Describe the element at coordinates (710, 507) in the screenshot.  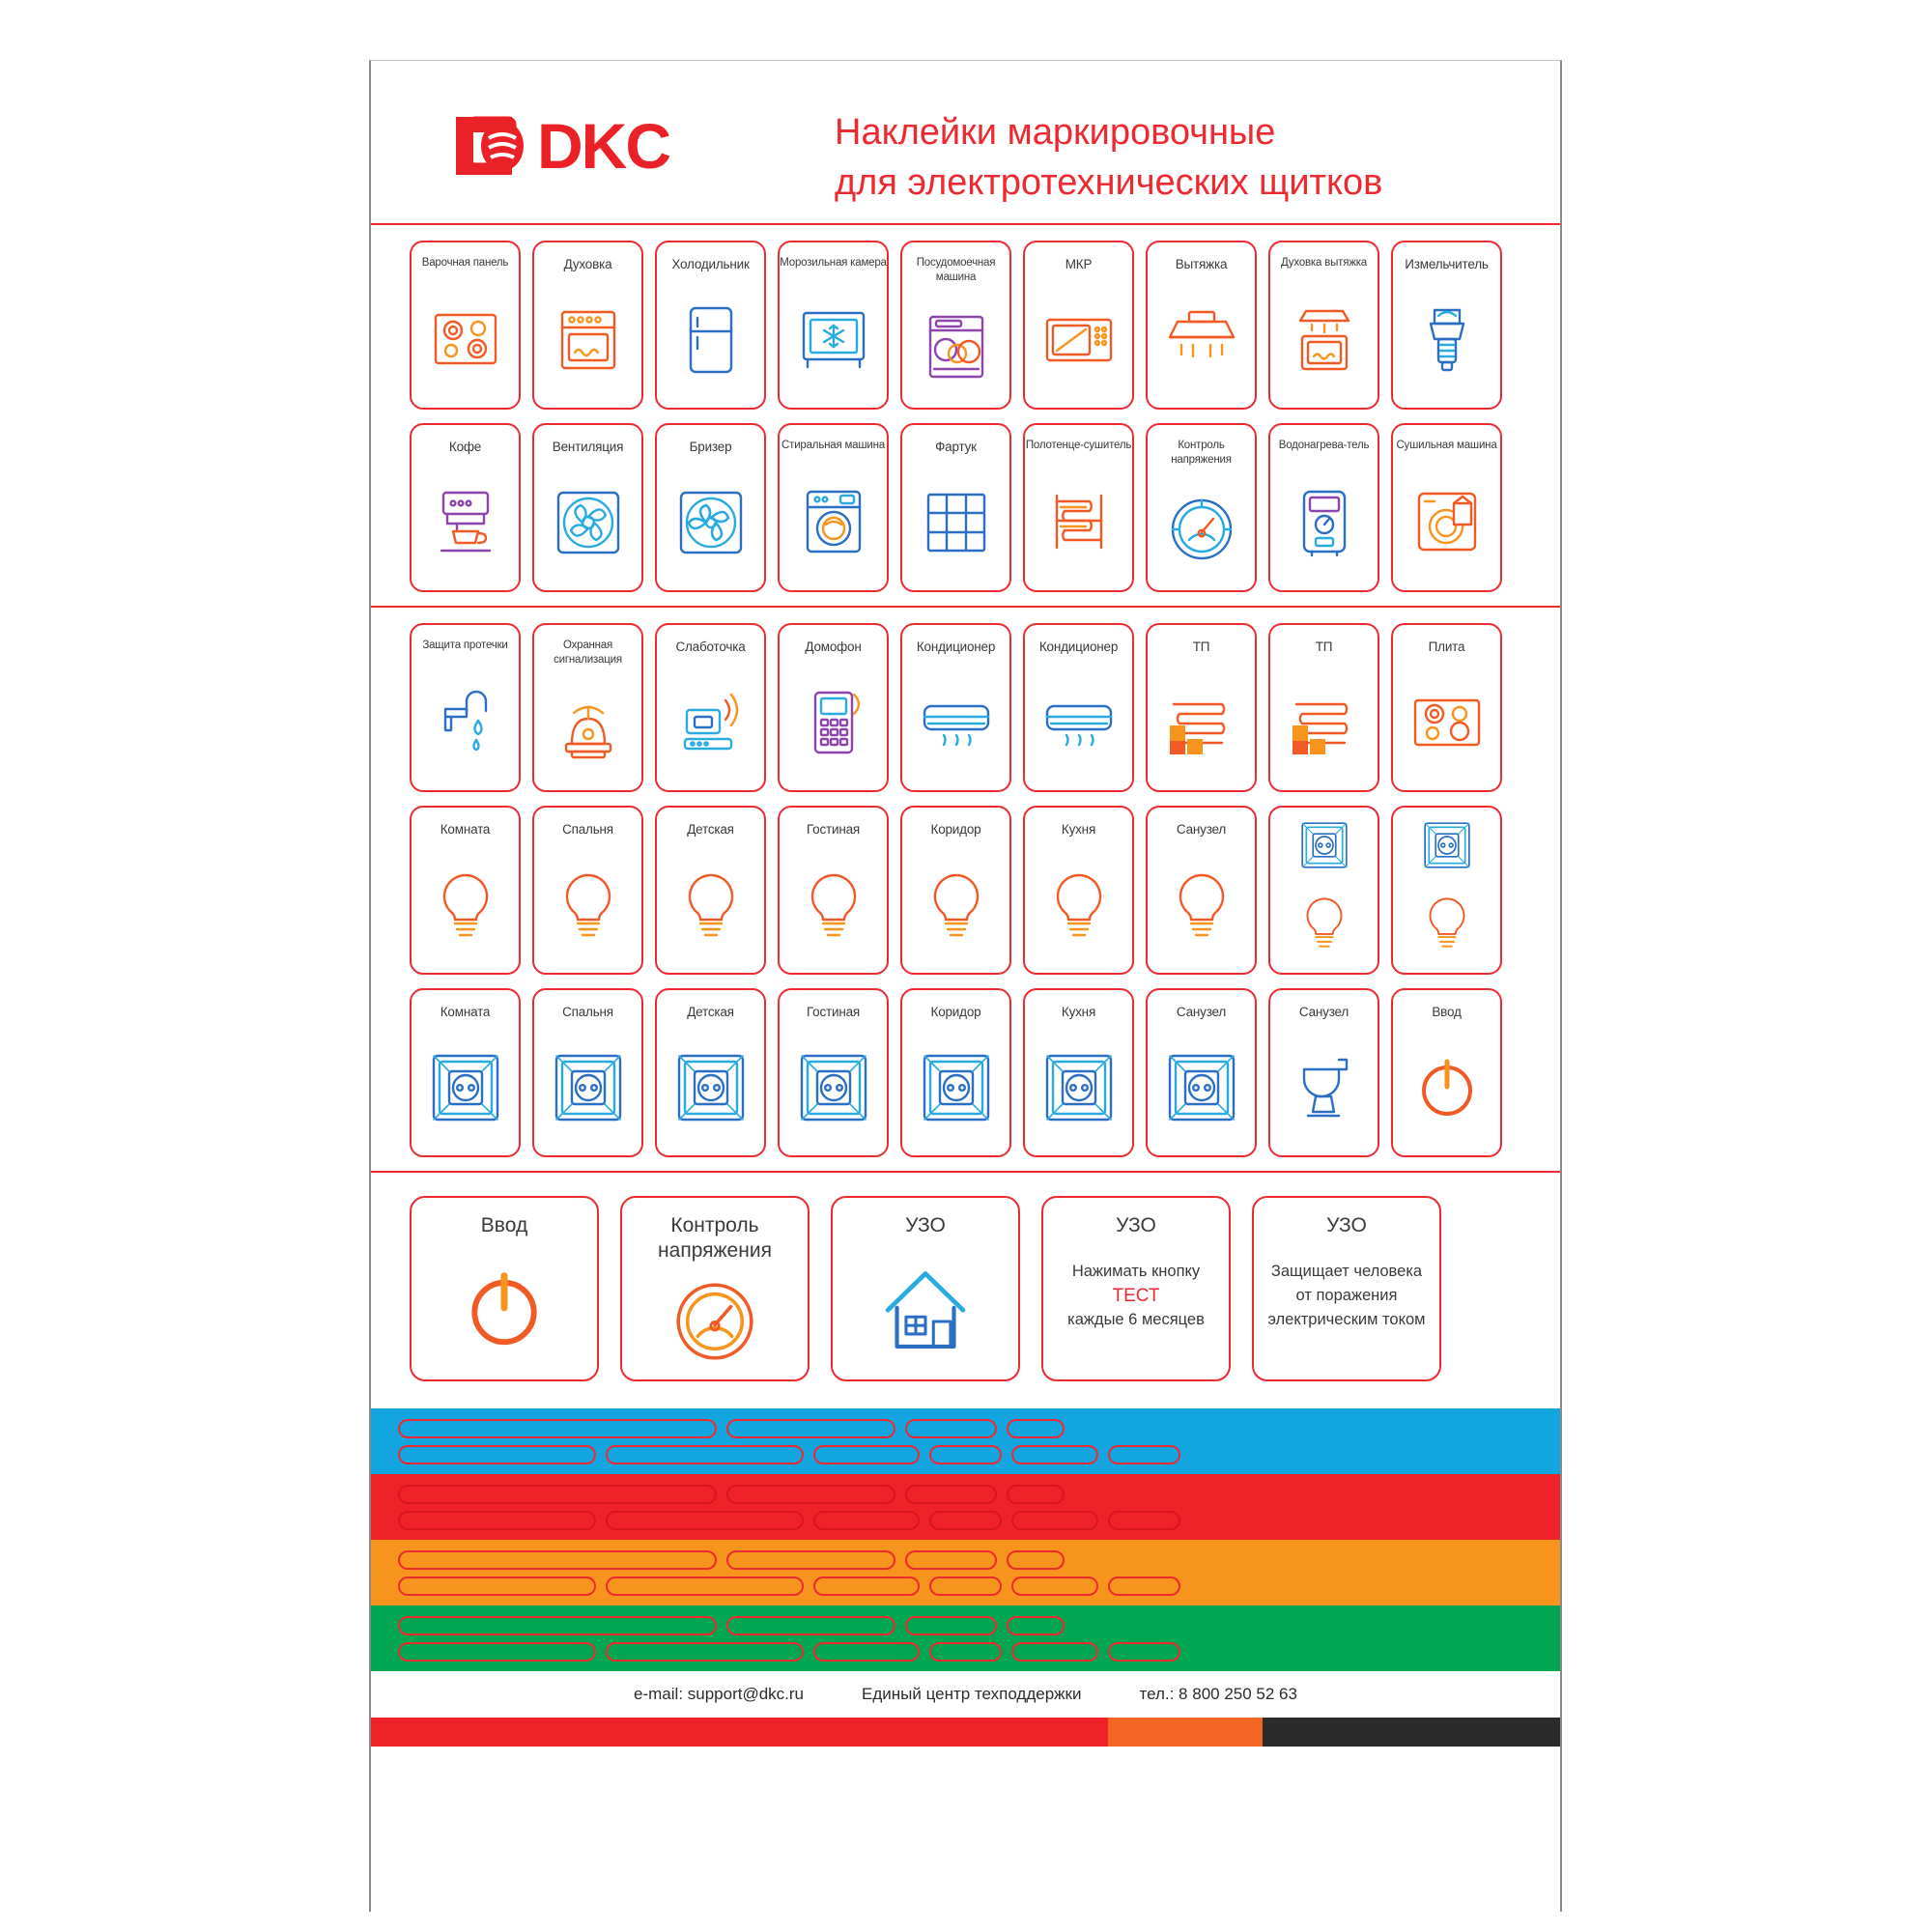
I see `sticker-card: Бризер` at that location.